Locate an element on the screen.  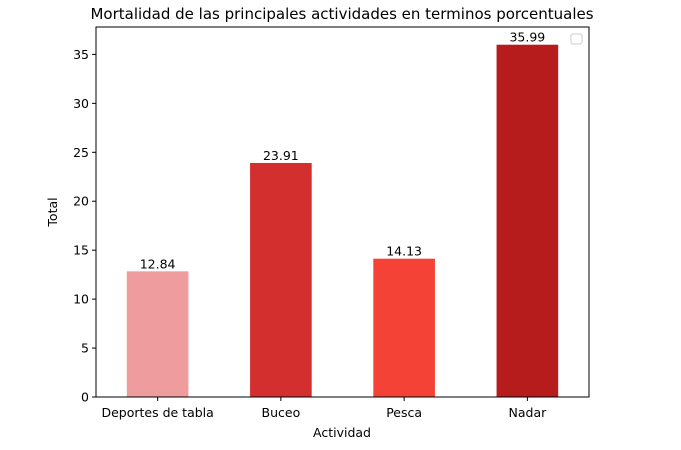
x-tick-label-3: Nadar is located at coordinates (528, 412).